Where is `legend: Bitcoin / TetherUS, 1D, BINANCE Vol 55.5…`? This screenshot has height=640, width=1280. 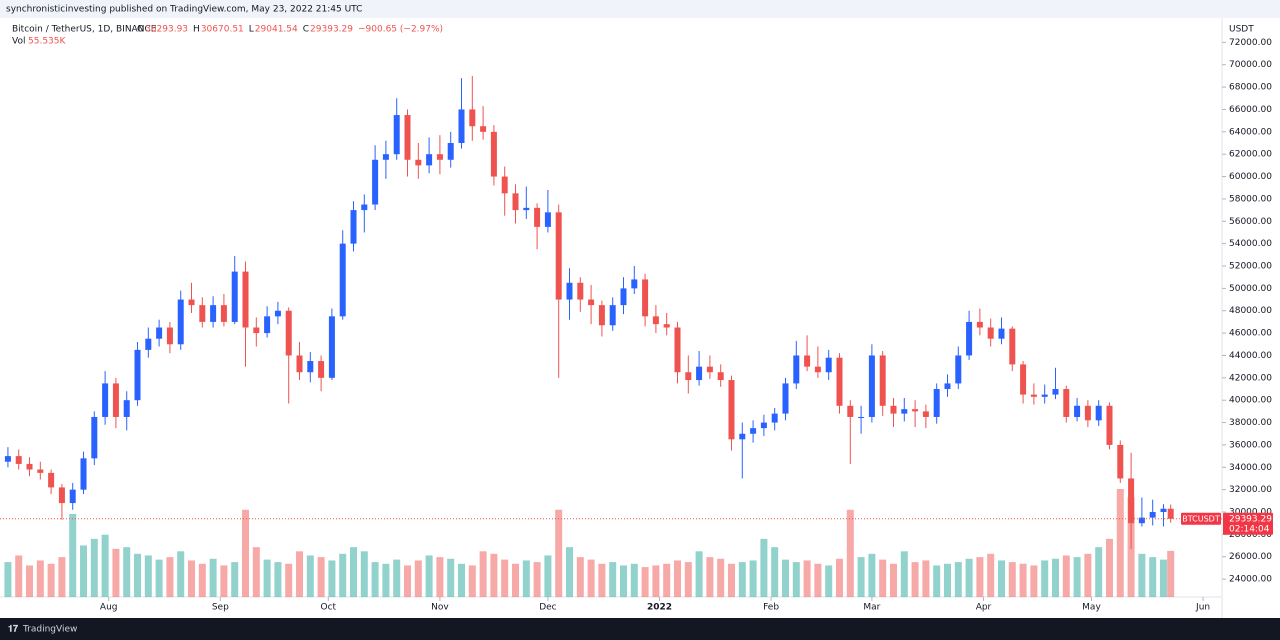 legend: Bitcoin / TetherUS, 1D, BINANCE Vol 55.5… is located at coordinates (227, 36).